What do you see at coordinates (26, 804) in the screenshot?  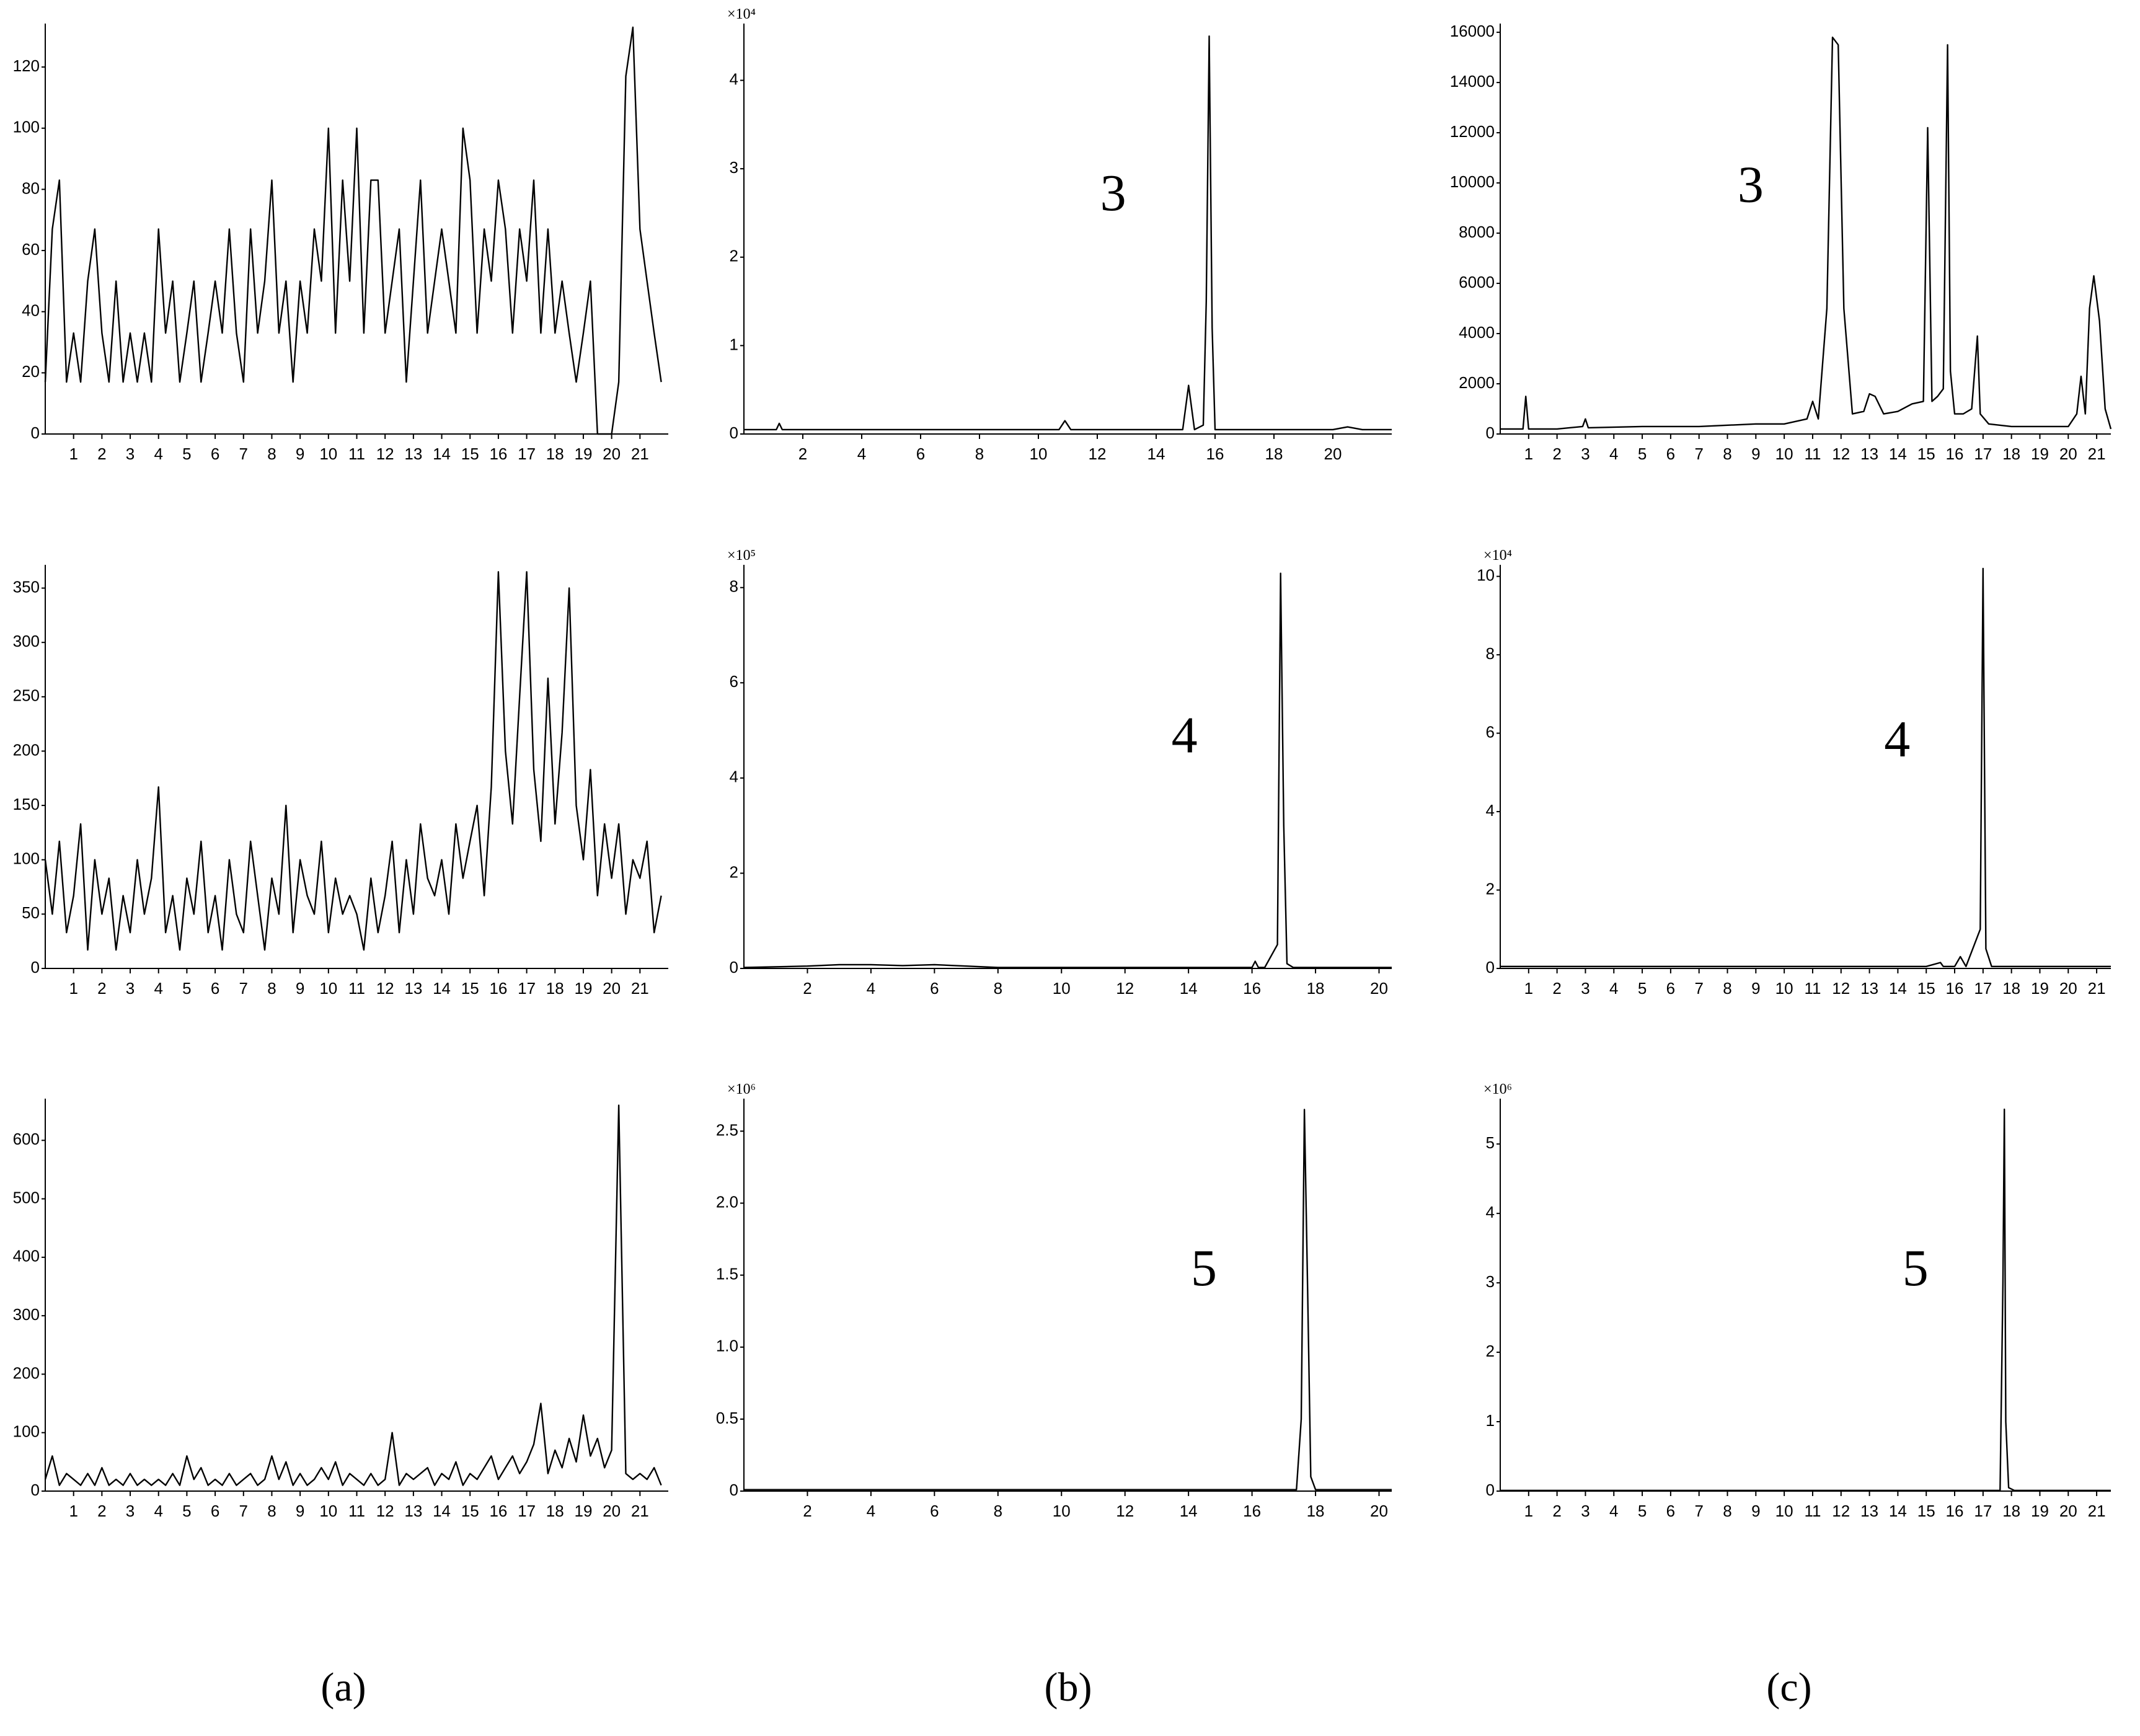 I see `y-tick-label: 150` at bounding box center [26, 804].